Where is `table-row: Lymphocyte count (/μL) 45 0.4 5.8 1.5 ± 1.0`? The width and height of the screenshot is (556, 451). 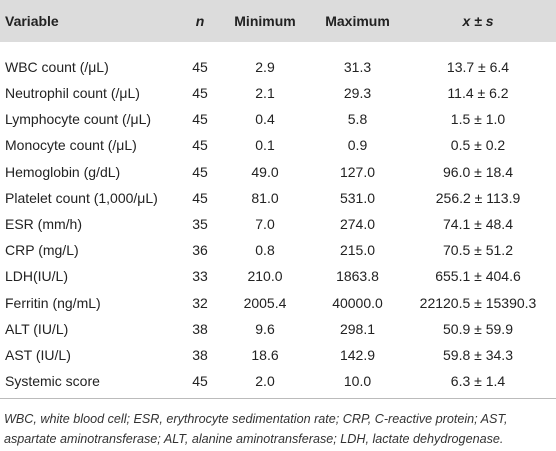 table-row: Lymphocyte count (/μL) 45 0.4 5.8 1.5 ± 1.0 is located at coordinates (278, 119).